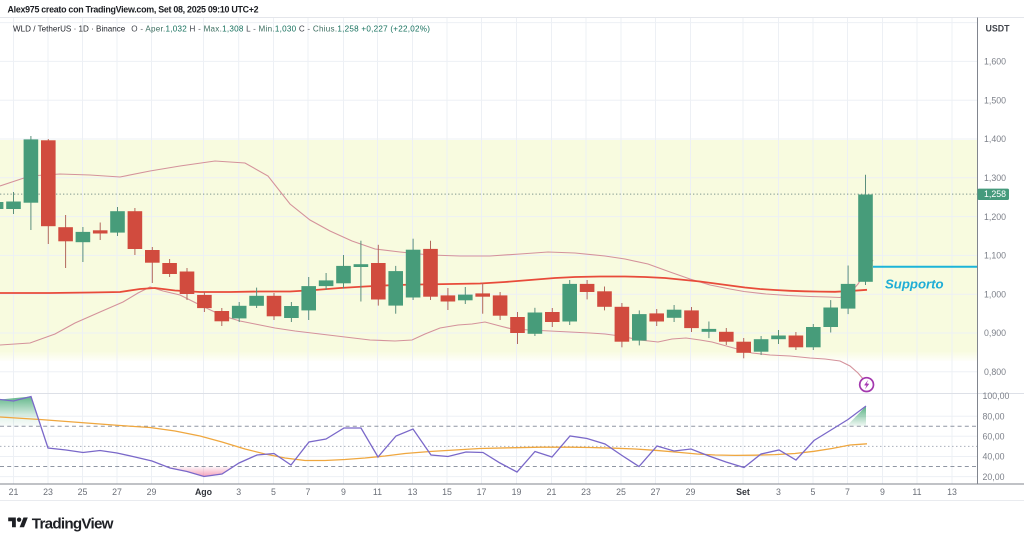 Image resolution: width=1024 pixels, height=543 pixels. Describe the element at coordinates (995, 100) in the screenshot. I see `svg-text: 1,500` at that location.